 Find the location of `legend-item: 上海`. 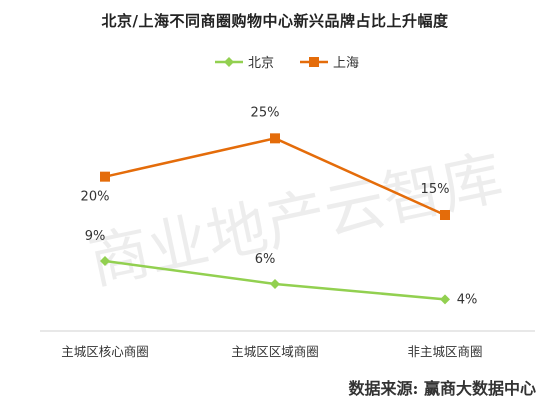

legend-item: 上海 is located at coordinates (329, 63).